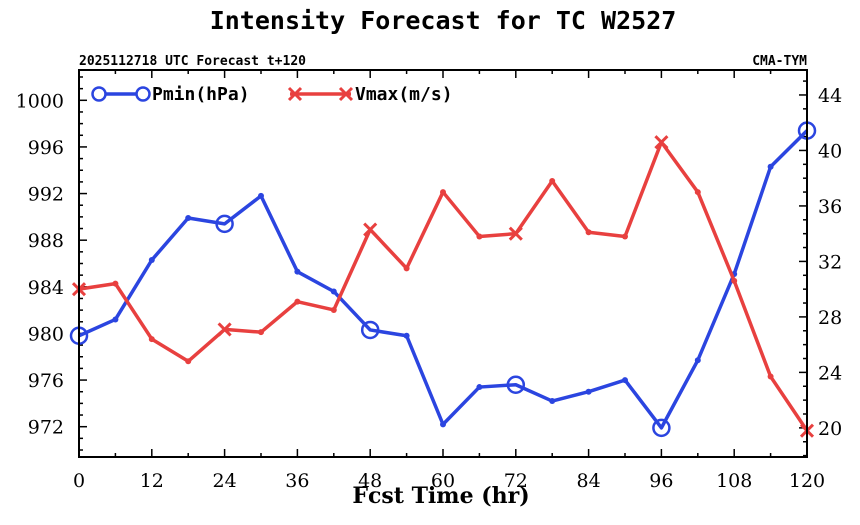 The image size is (860, 525). I want to click on legend-pmin-marker-left, so click(99, 94).